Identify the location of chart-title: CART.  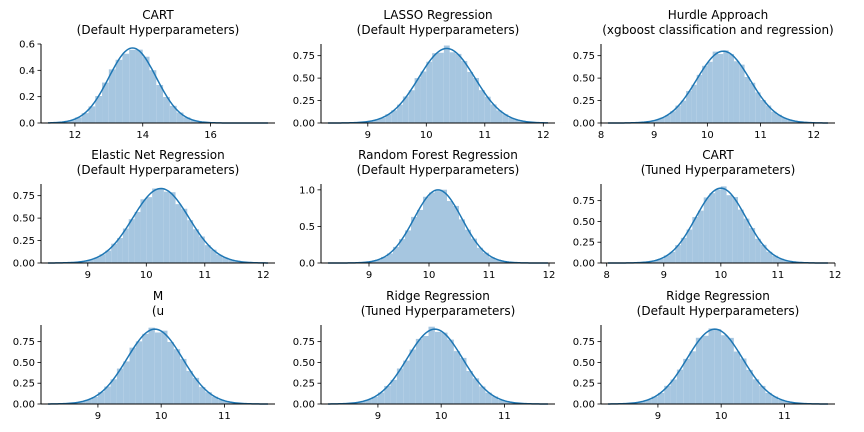
(158, 15).